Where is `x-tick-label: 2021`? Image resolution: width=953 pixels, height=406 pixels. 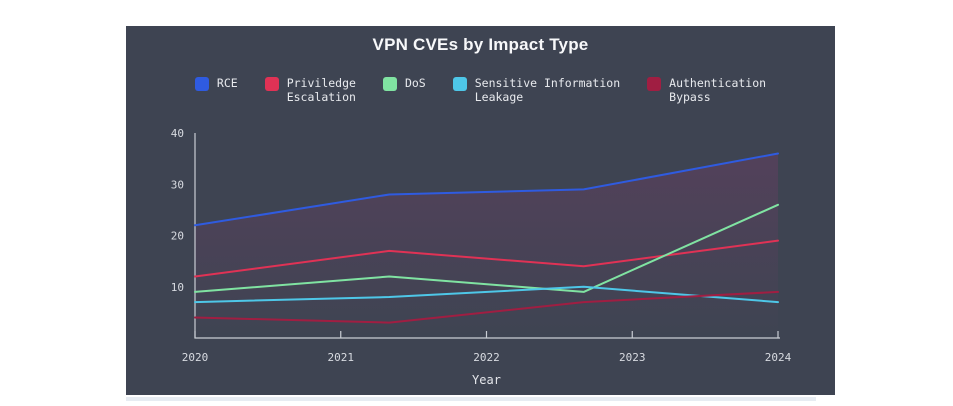
x-tick-label: 2021 is located at coordinates (341, 357).